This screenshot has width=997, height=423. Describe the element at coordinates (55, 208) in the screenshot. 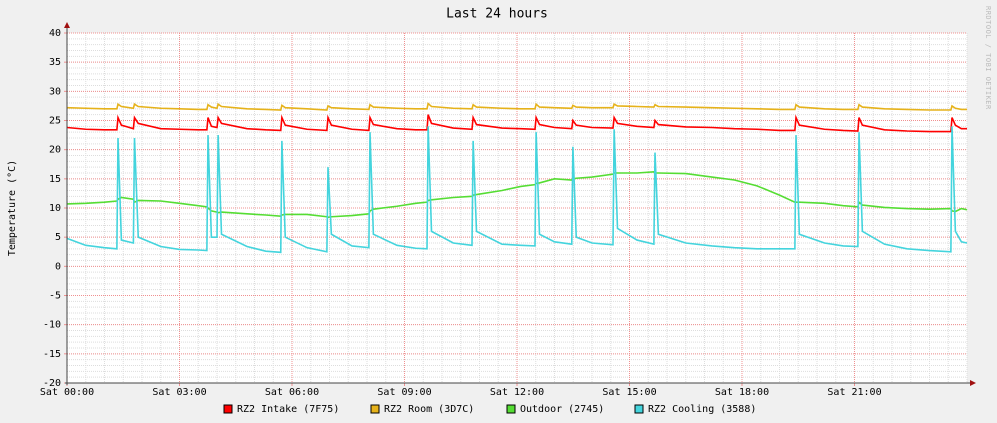

I see `y-tick-label: 10` at that location.